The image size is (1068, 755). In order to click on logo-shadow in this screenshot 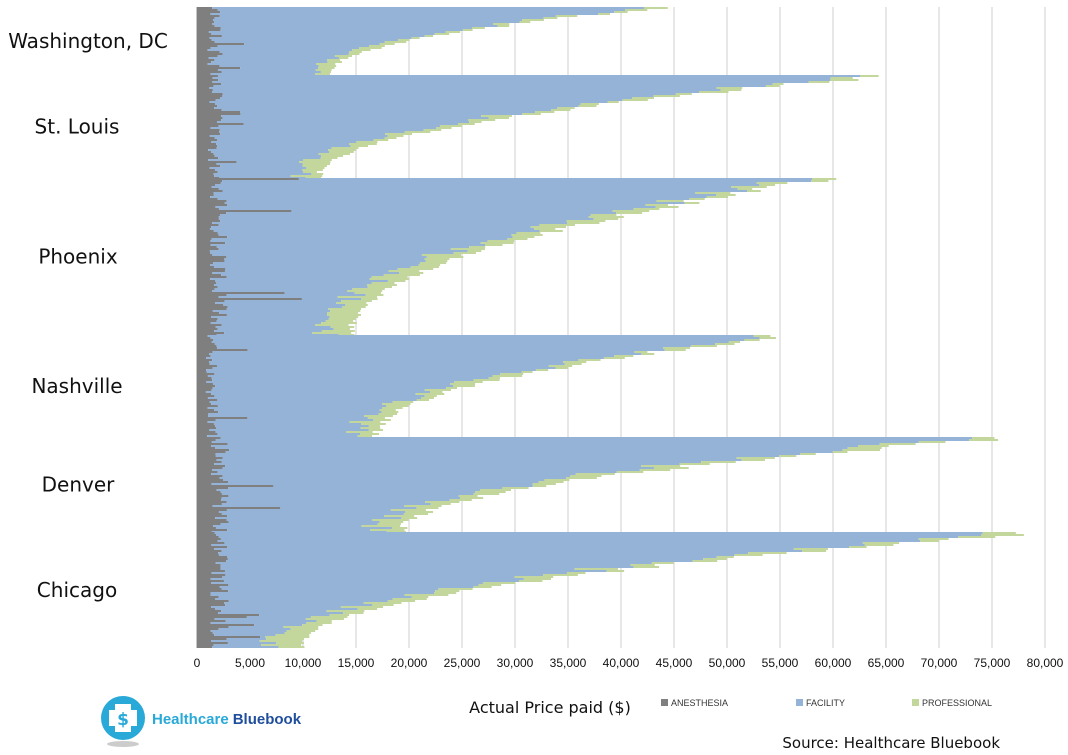, I will do `click(123, 744)`.